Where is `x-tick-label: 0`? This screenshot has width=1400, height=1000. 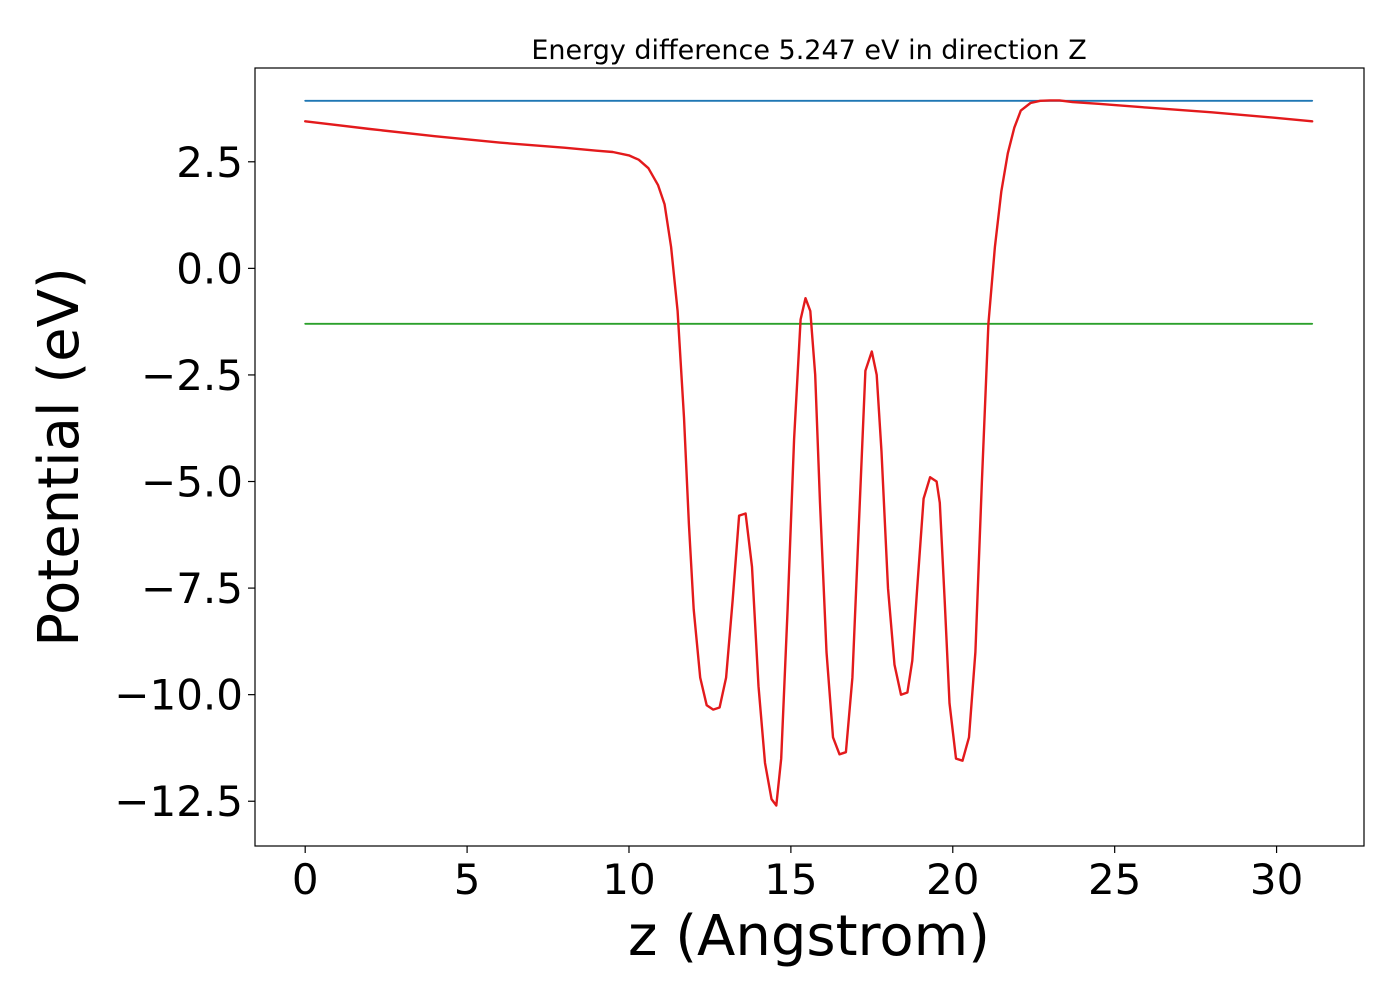 x-tick-label: 0 is located at coordinates (305, 879).